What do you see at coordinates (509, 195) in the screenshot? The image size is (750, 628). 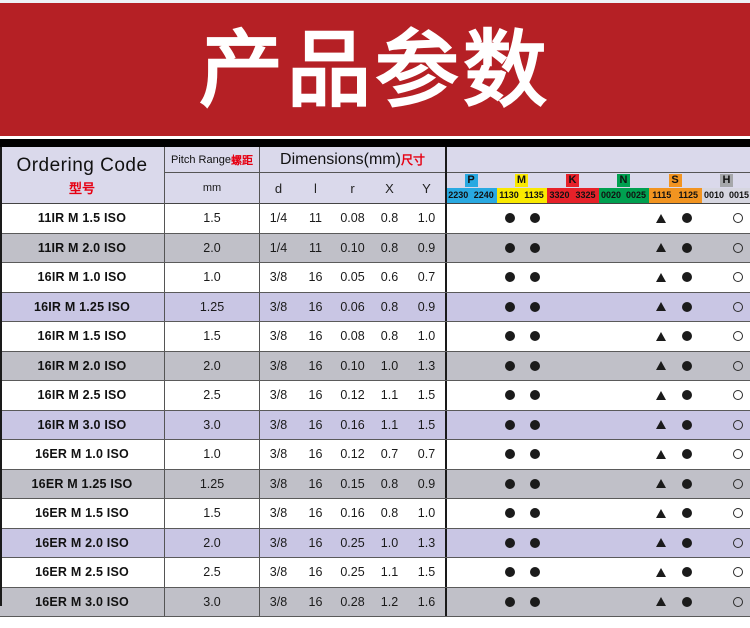 I see `grade-code-cell: 1130` at bounding box center [509, 195].